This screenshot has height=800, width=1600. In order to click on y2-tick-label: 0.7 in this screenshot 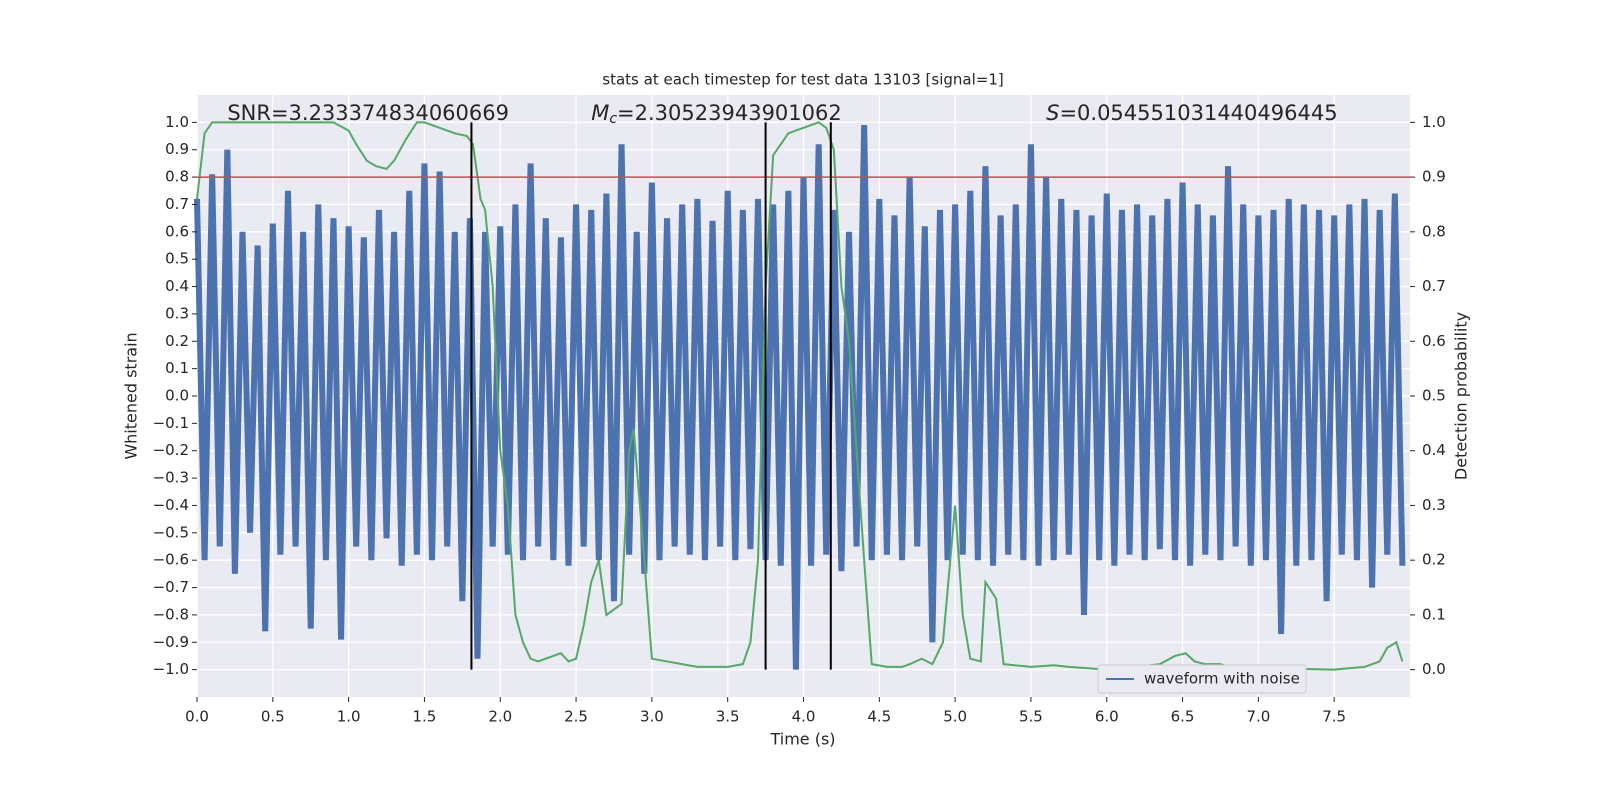, I will do `click(1434, 286)`.